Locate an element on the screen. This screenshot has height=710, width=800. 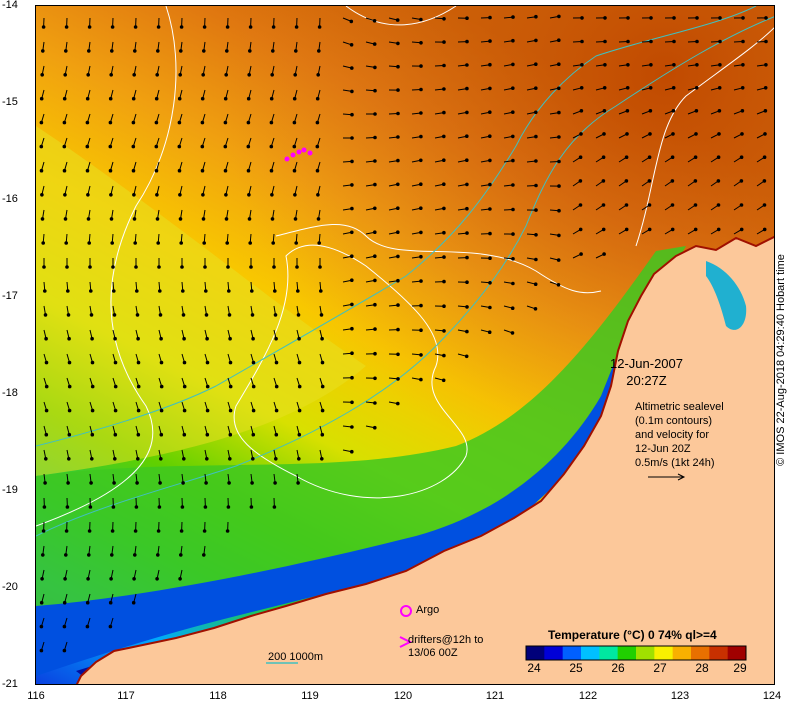
king-sound-inlet is located at coordinates (726, 295).